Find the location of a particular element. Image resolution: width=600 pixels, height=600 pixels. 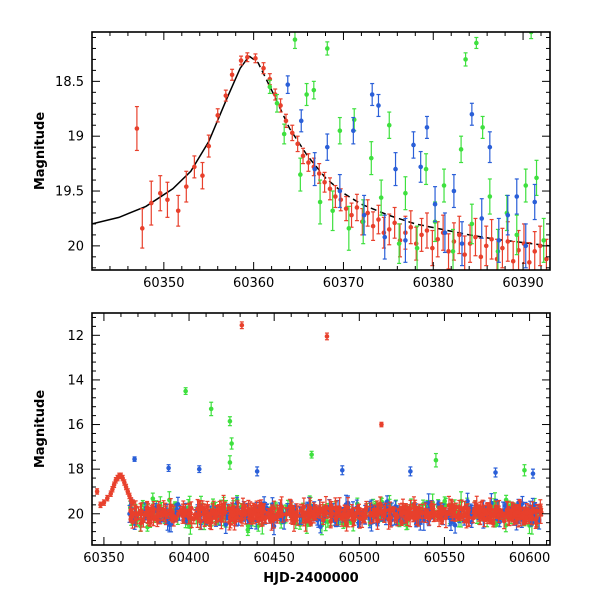

model-curve-rise is located at coordinates (171, 140).